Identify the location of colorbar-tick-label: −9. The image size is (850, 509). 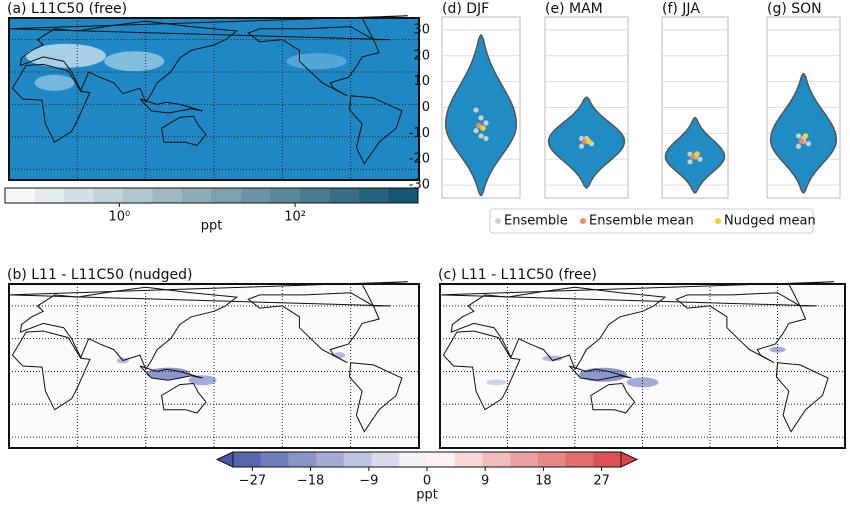
(368, 481).